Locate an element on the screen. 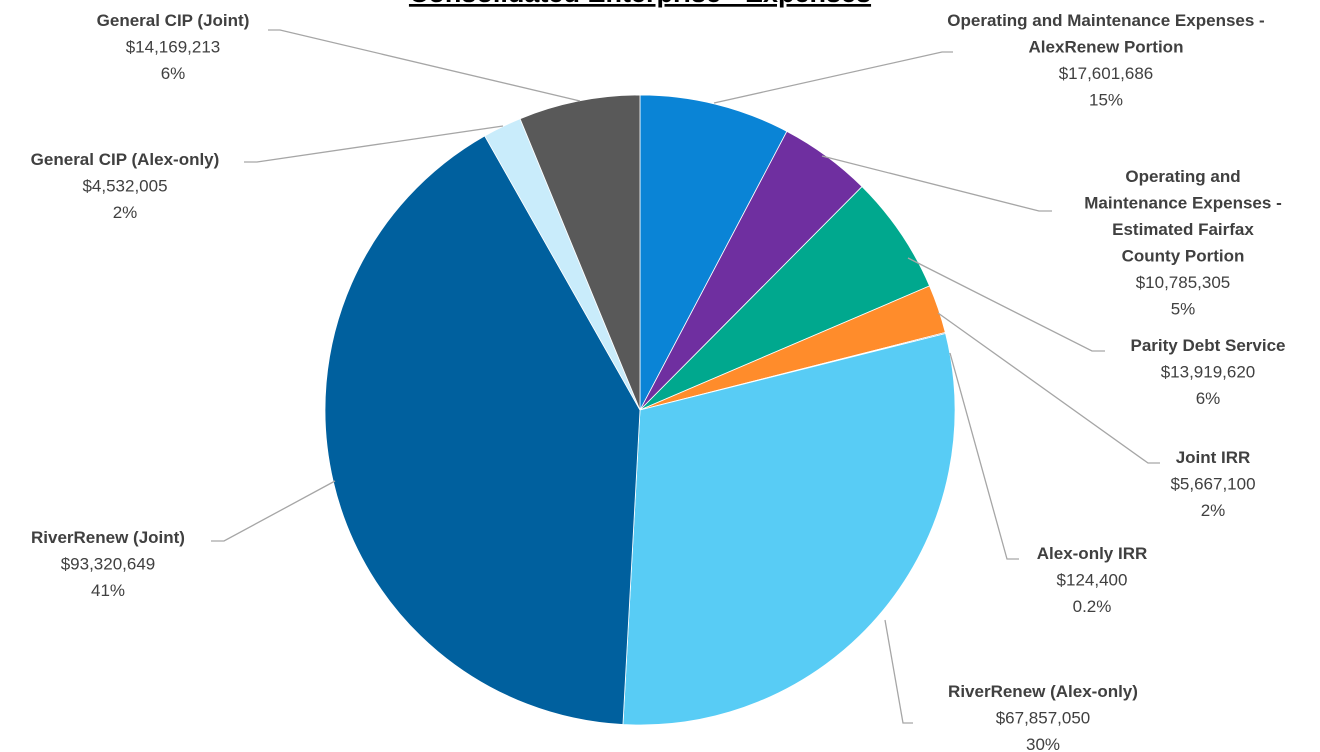 The width and height of the screenshot is (1320, 752). data-label: General CIP (Joint) $14,169,213 6% is located at coordinates (173, 47).